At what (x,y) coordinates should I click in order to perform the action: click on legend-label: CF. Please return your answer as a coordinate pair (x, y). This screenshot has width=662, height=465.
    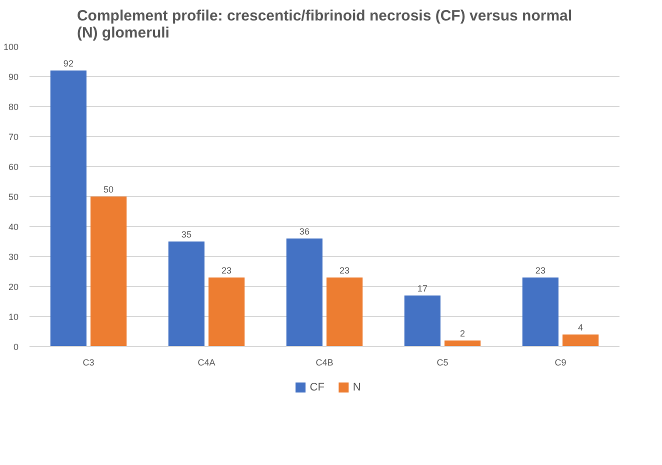
    Looking at the image, I should click on (317, 388).